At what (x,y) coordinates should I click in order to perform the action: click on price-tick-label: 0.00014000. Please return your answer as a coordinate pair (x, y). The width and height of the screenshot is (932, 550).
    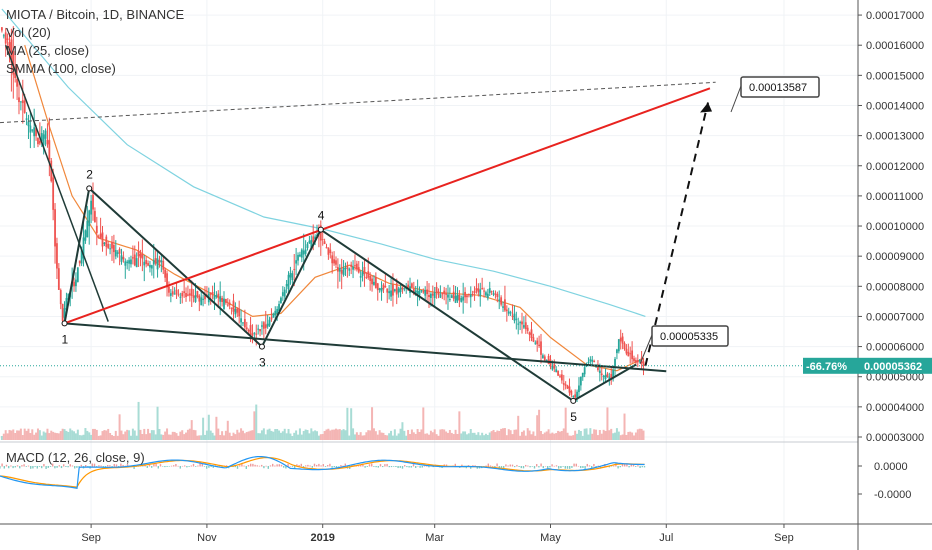
    Looking at the image, I should click on (895, 106).